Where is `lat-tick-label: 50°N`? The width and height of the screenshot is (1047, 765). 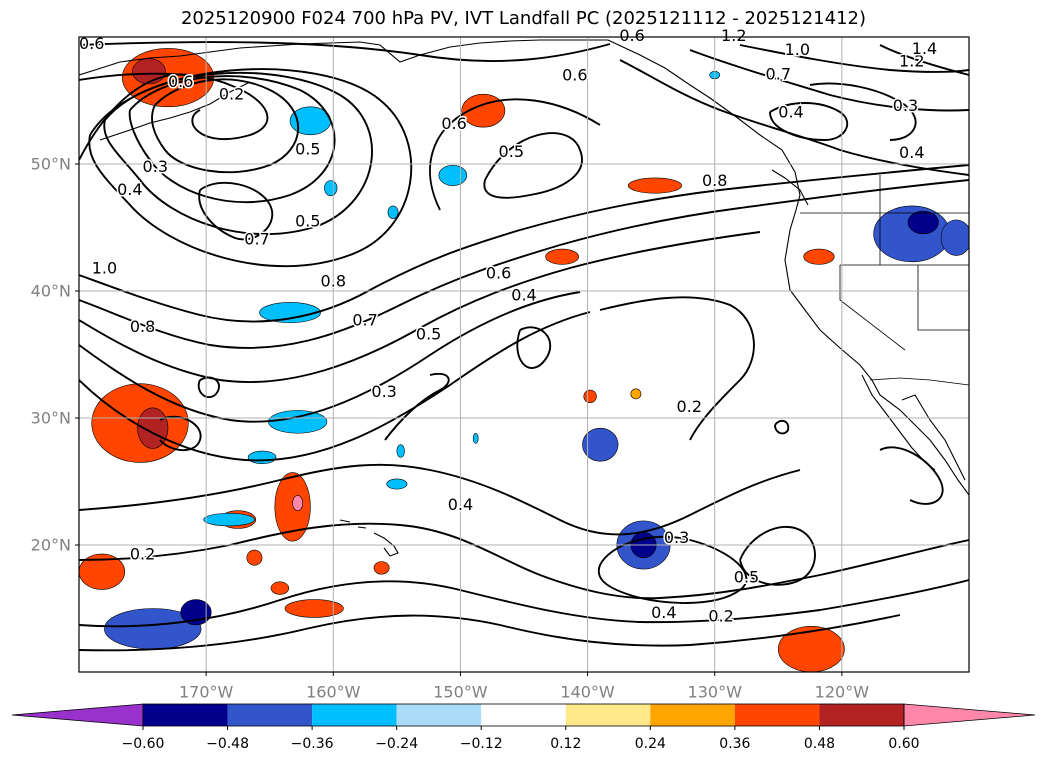 lat-tick-label: 50°N is located at coordinates (51, 164).